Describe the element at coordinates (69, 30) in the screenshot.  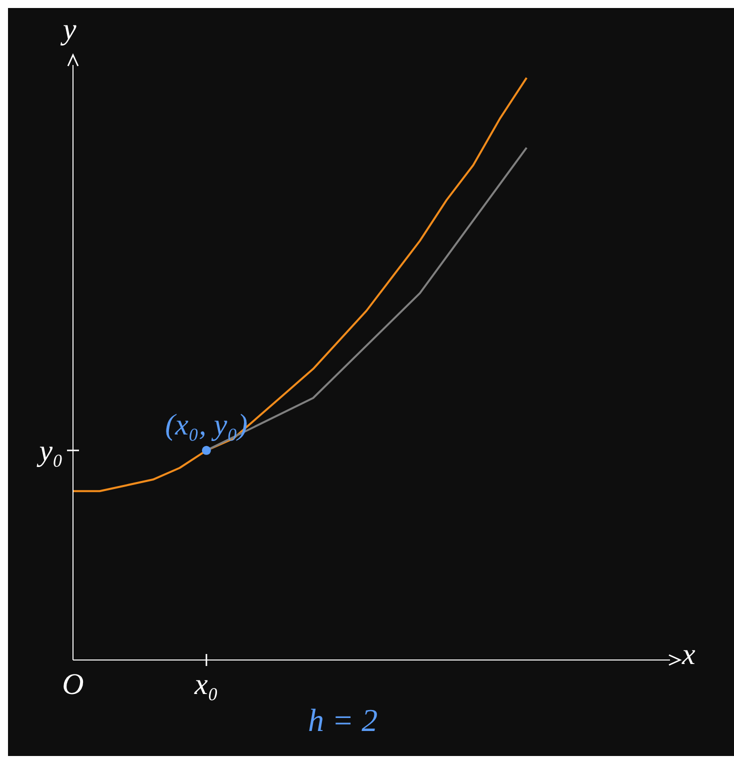
I see `y-axis-title: y` at that location.